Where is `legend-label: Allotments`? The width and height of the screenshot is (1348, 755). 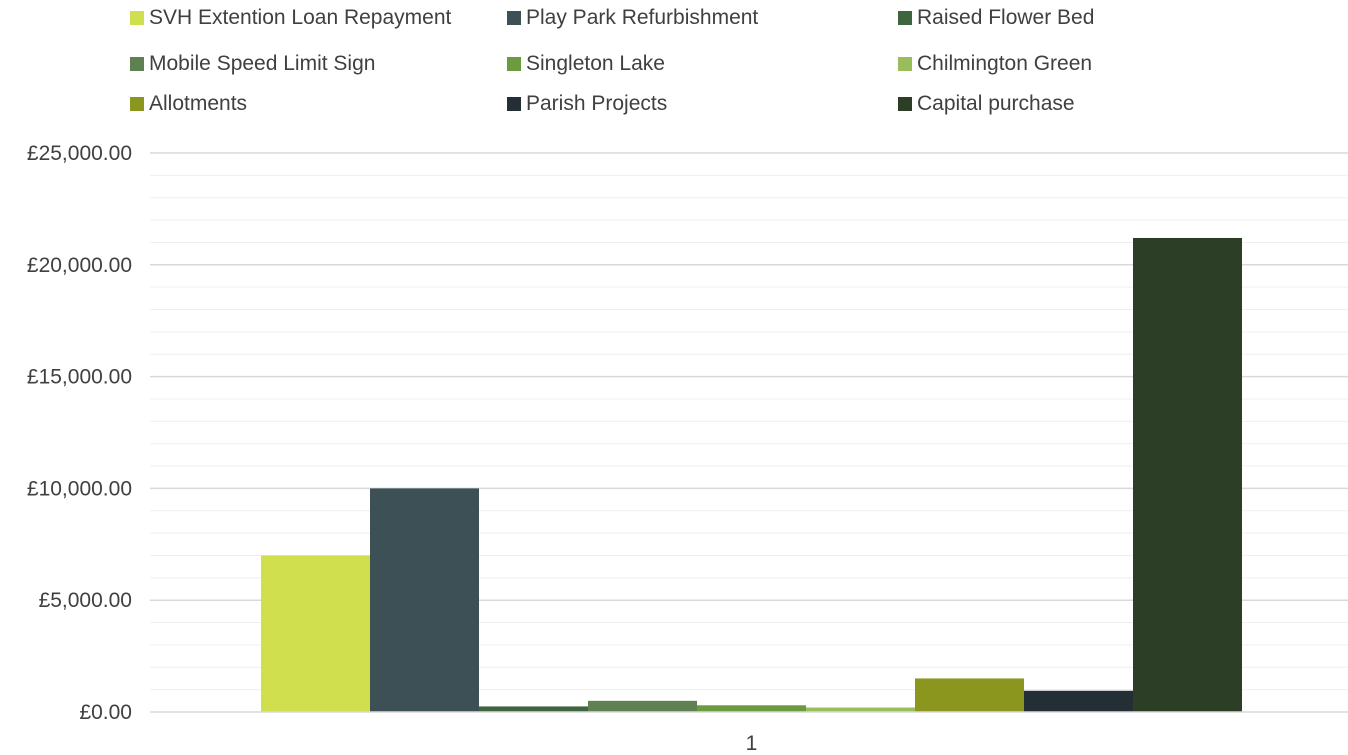
legend-label: Allotments is located at coordinates (198, 103).